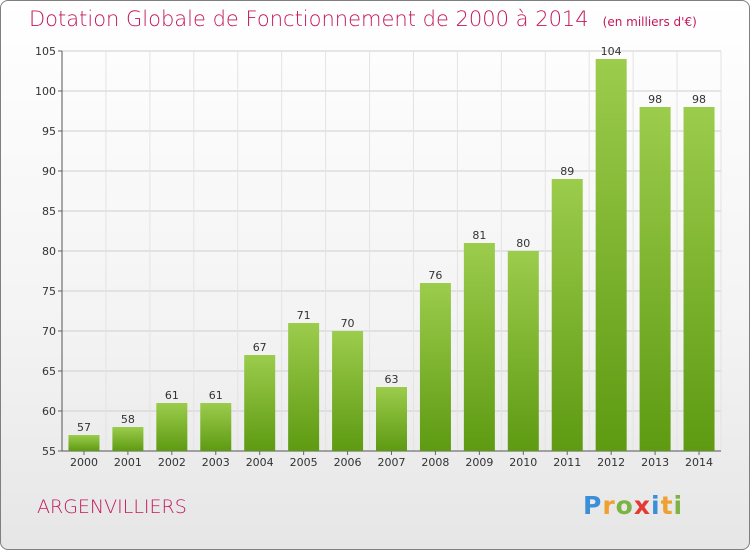  What do you see at coordinates (84, 462) in the screenshot?
I see `x-tick-label: 2000` at bounding box center [84, 462].